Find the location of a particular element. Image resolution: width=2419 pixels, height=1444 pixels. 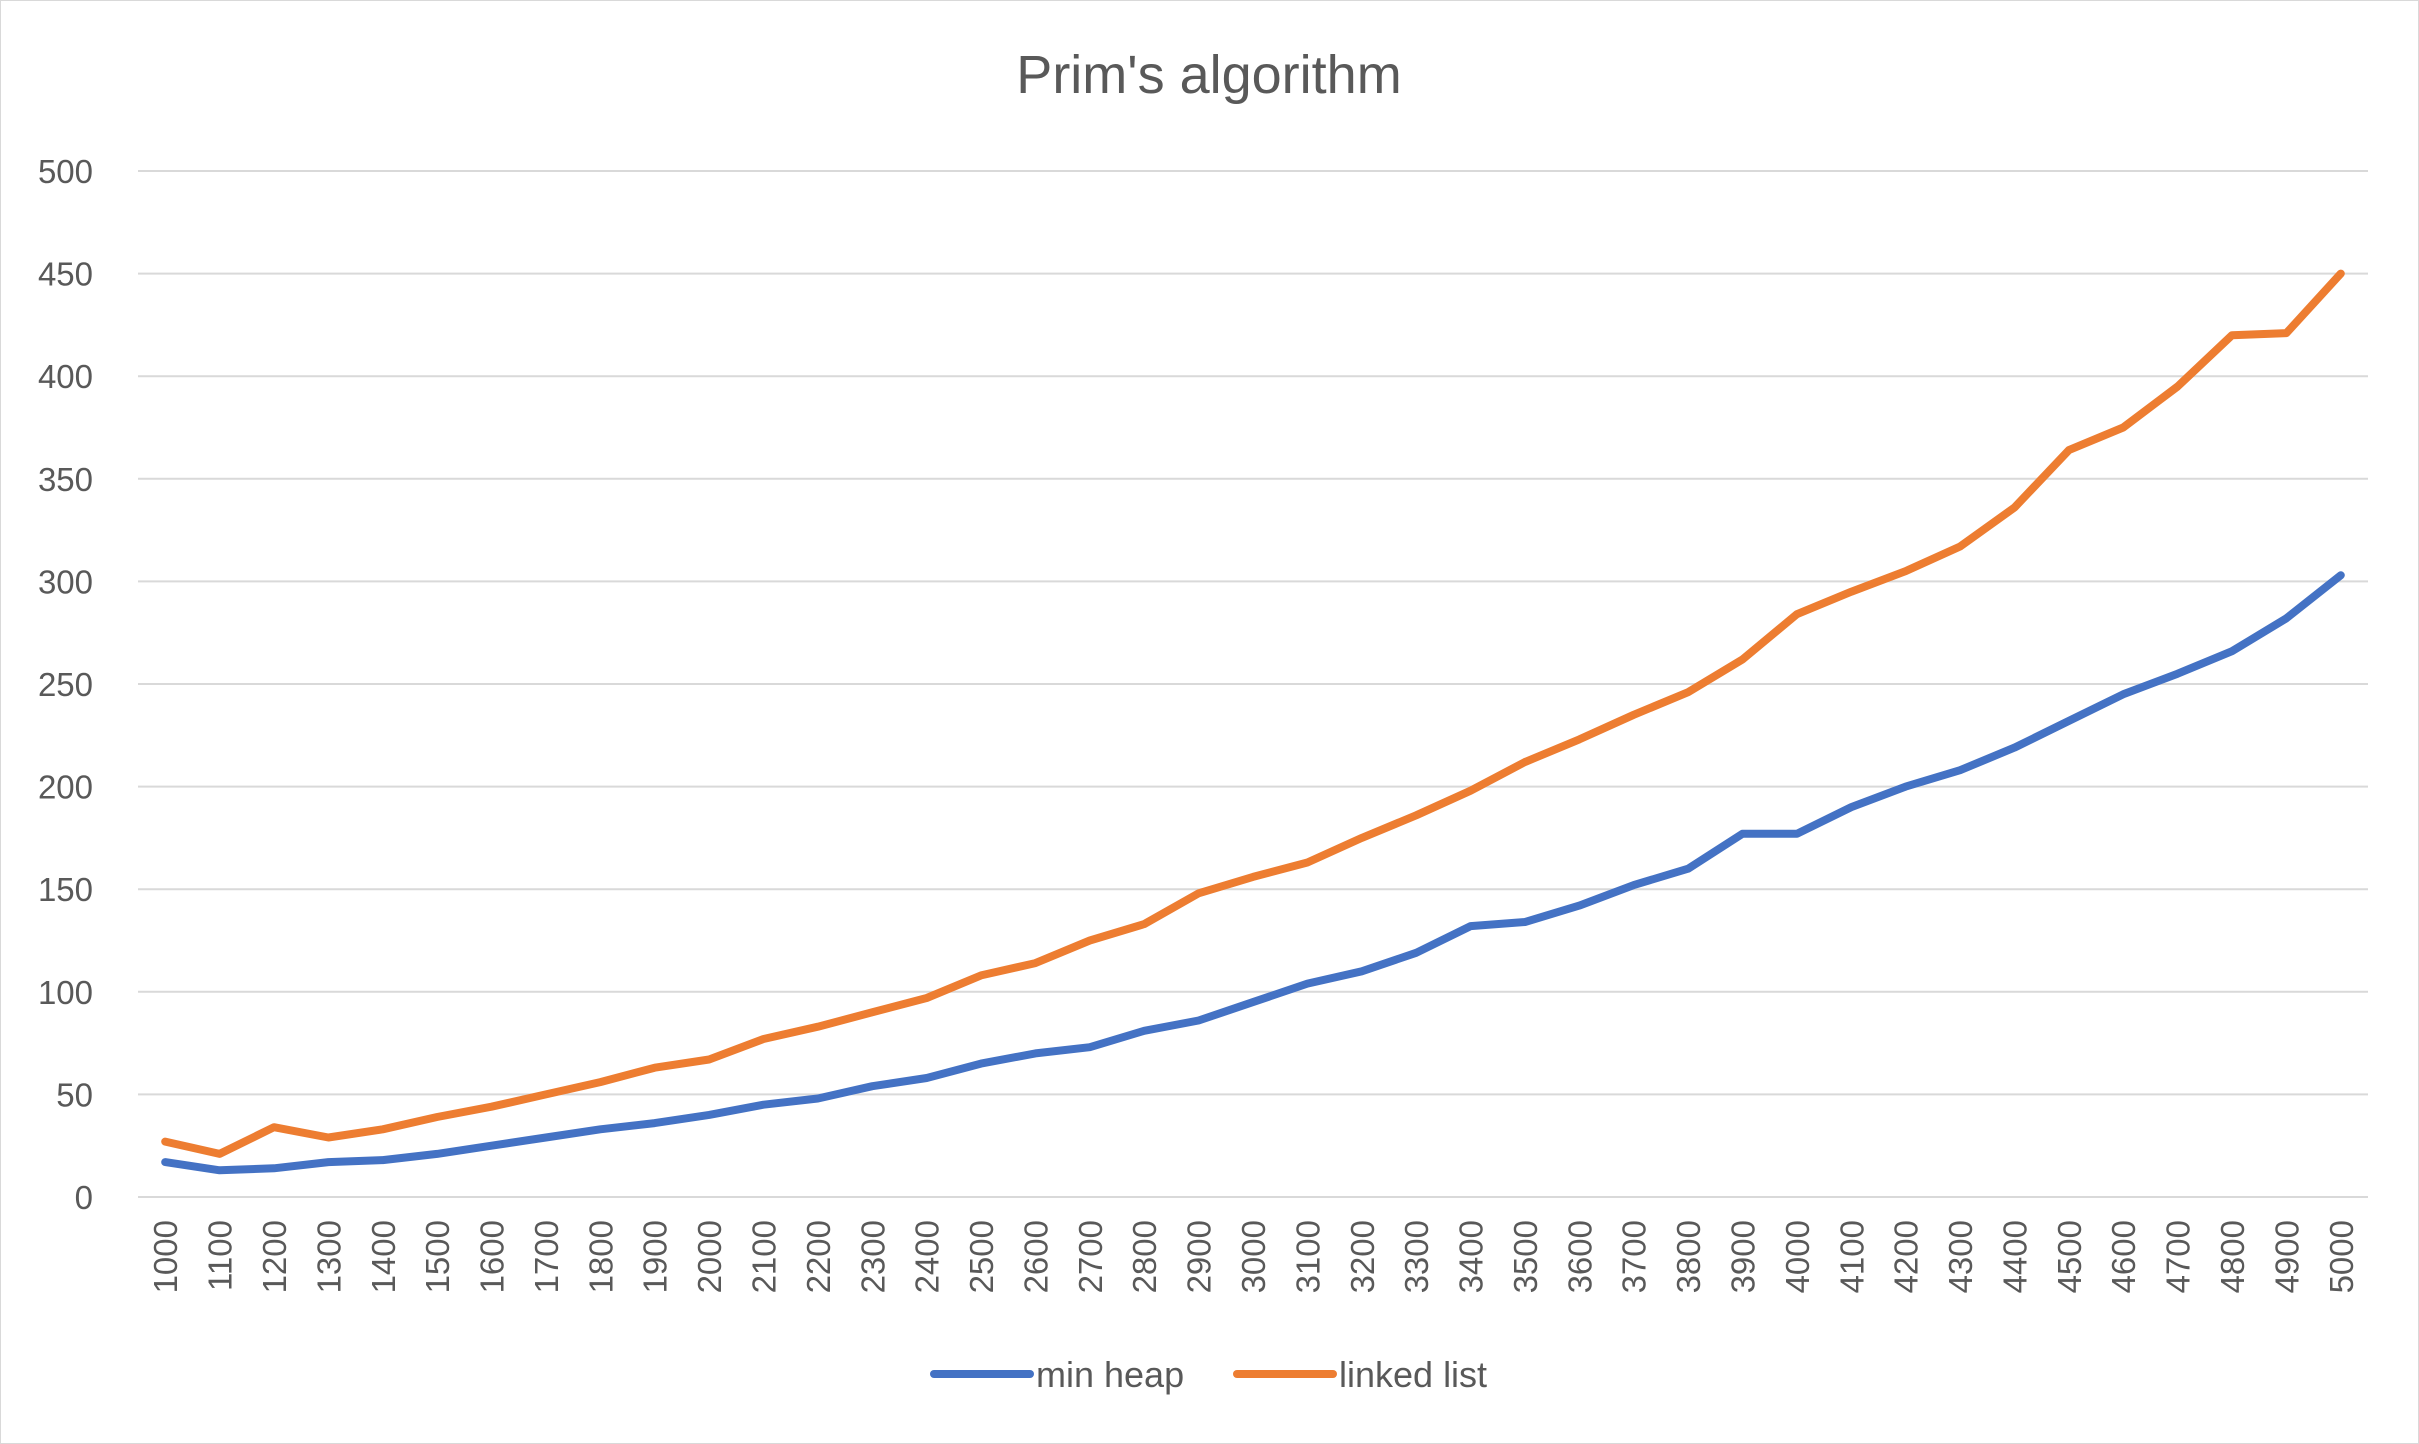

x-tick-label-3200: 3200 is located at coordinates (1362, 1256).